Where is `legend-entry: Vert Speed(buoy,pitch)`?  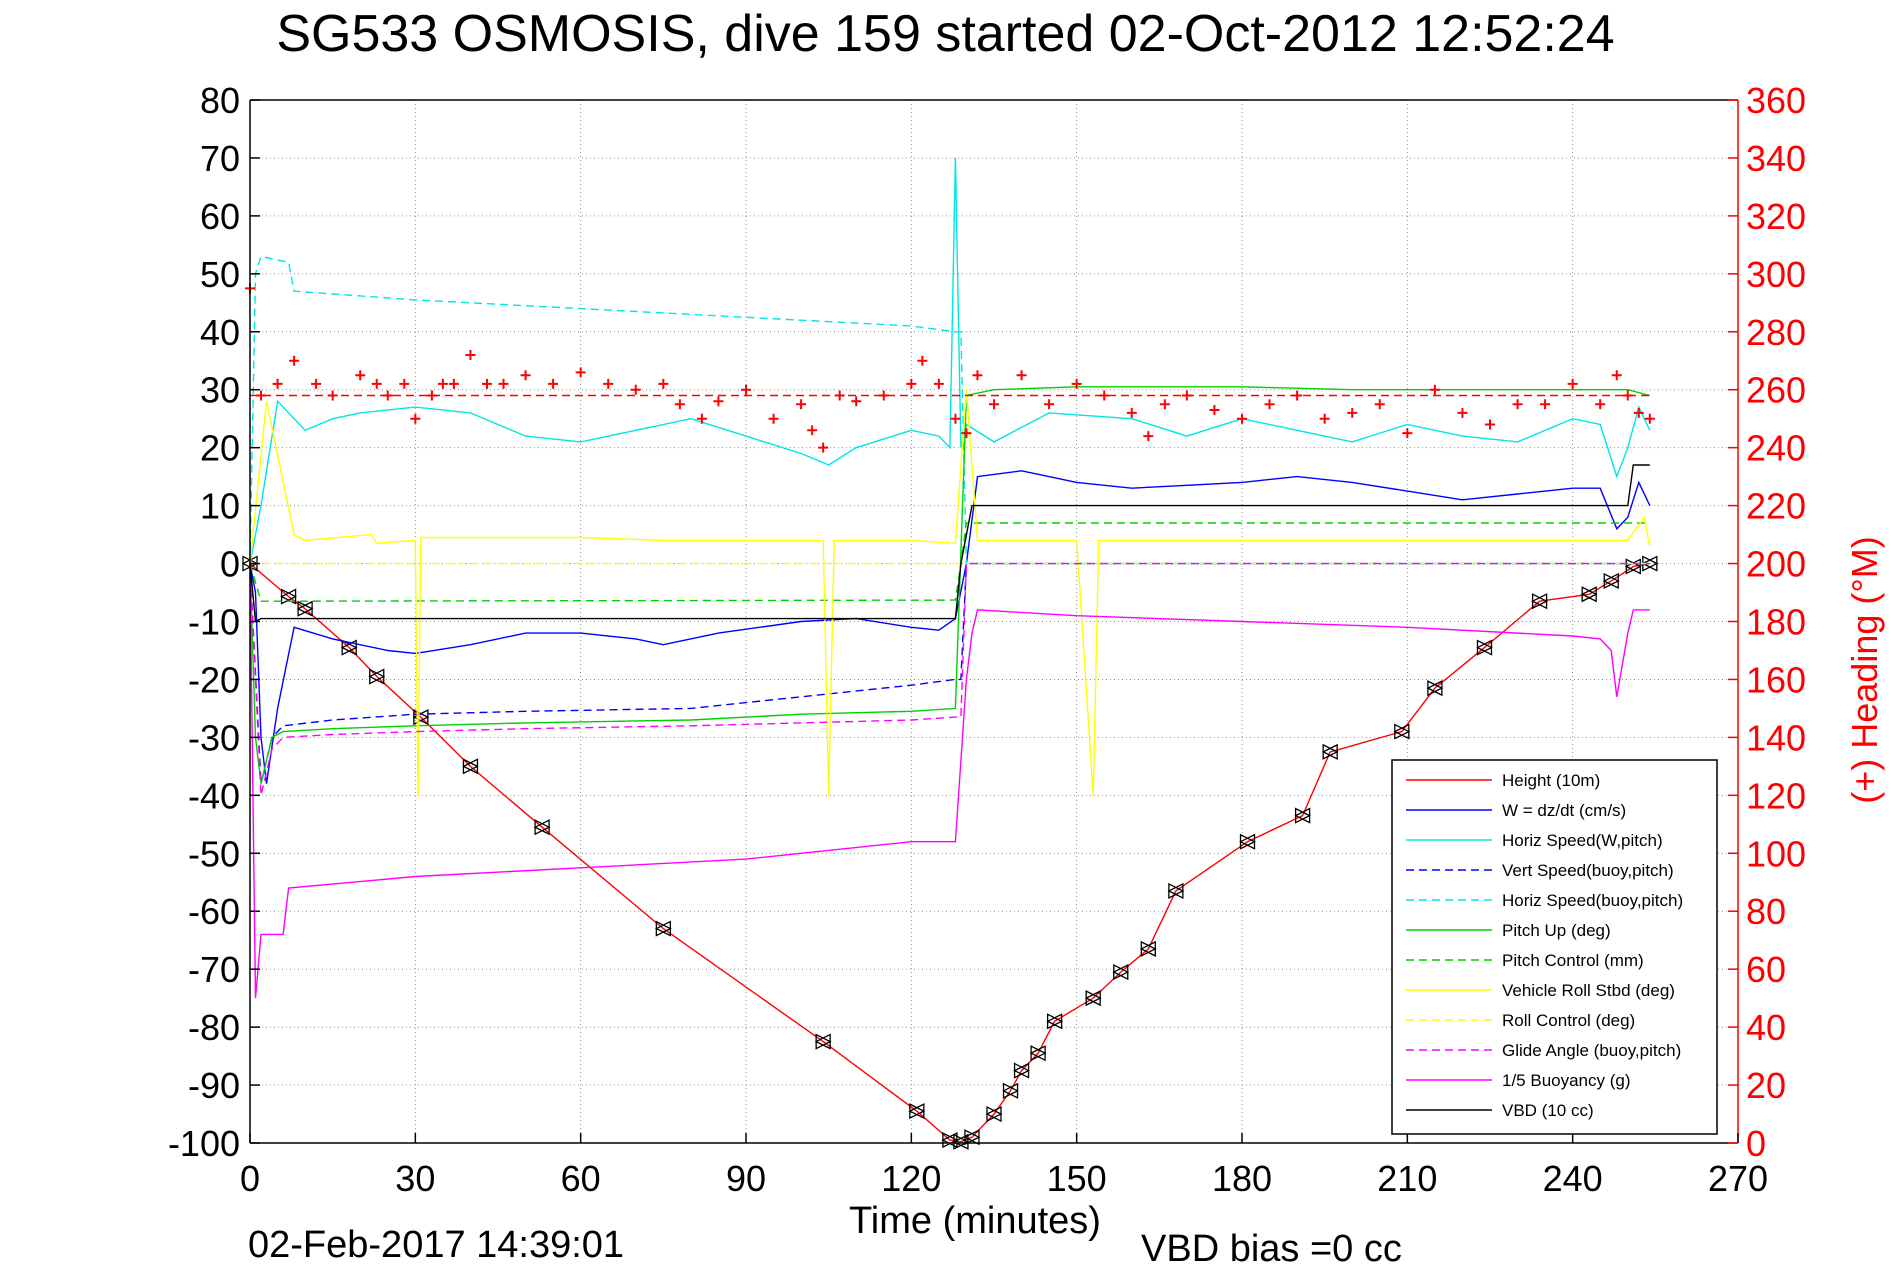
legend-entry: Vert Speed(buoy,pitch) is located at coordinates (1588, 870).